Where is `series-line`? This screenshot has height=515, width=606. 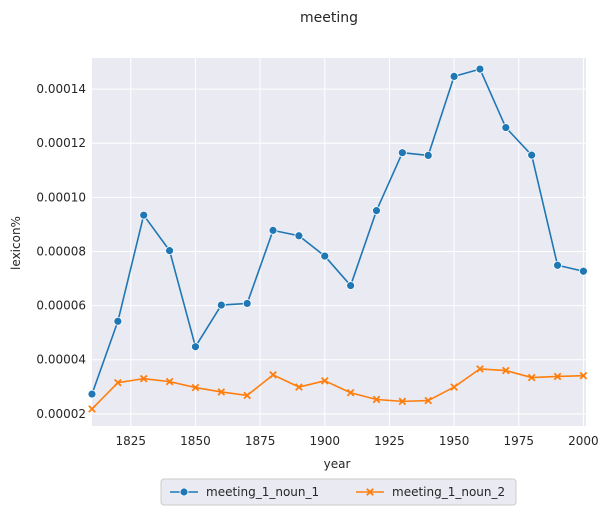 series-line is located at coordinates (337, 389).